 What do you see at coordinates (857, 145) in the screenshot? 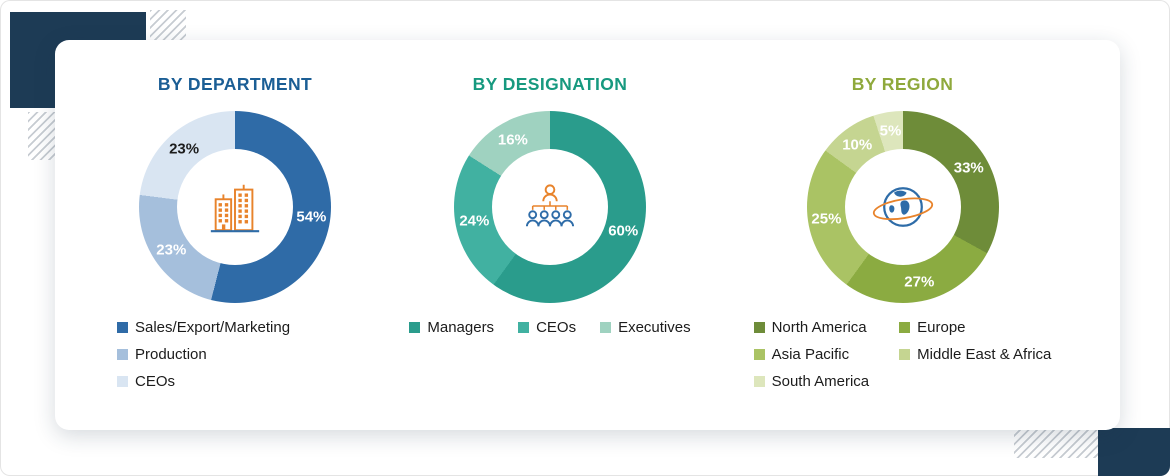
I see `slice-percentage-label: 10%` at bounding box center [857, 145].